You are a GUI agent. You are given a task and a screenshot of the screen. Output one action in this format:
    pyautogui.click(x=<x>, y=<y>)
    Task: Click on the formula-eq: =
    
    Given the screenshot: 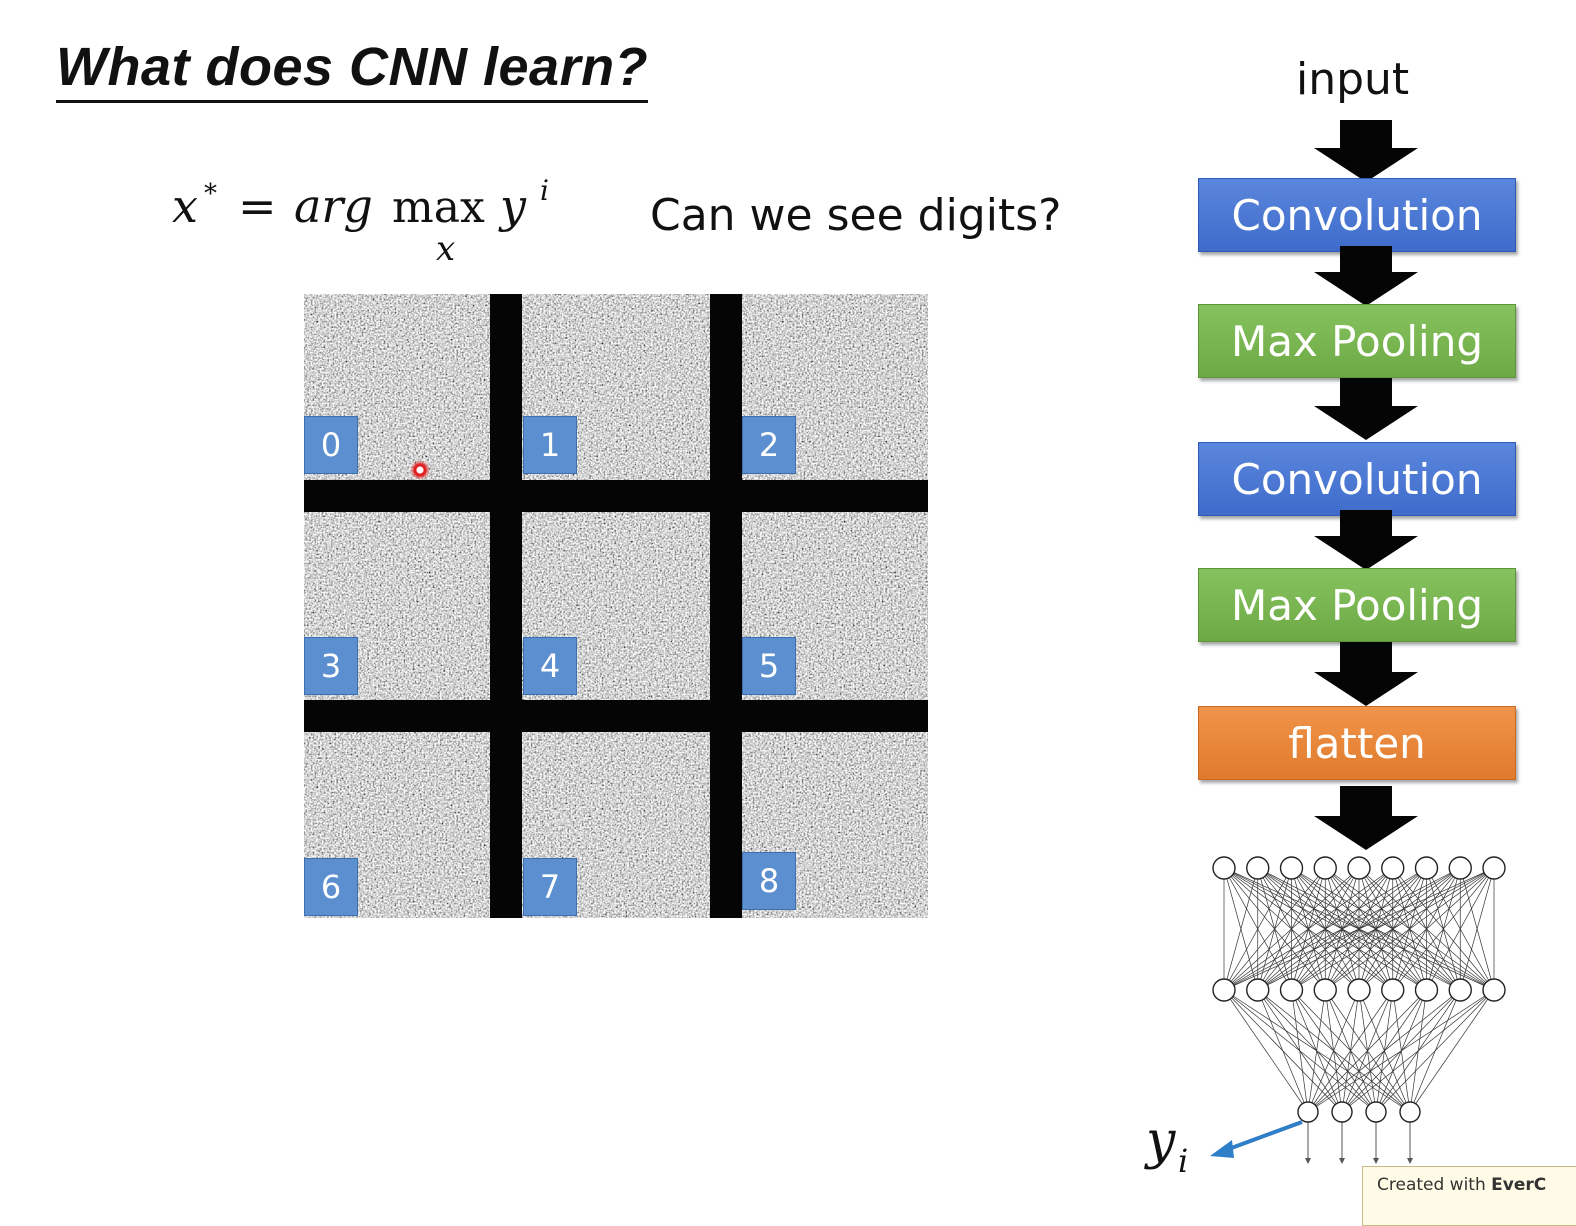 What is the action you would take?
    pyautogui.click(x=257, y=206)
    